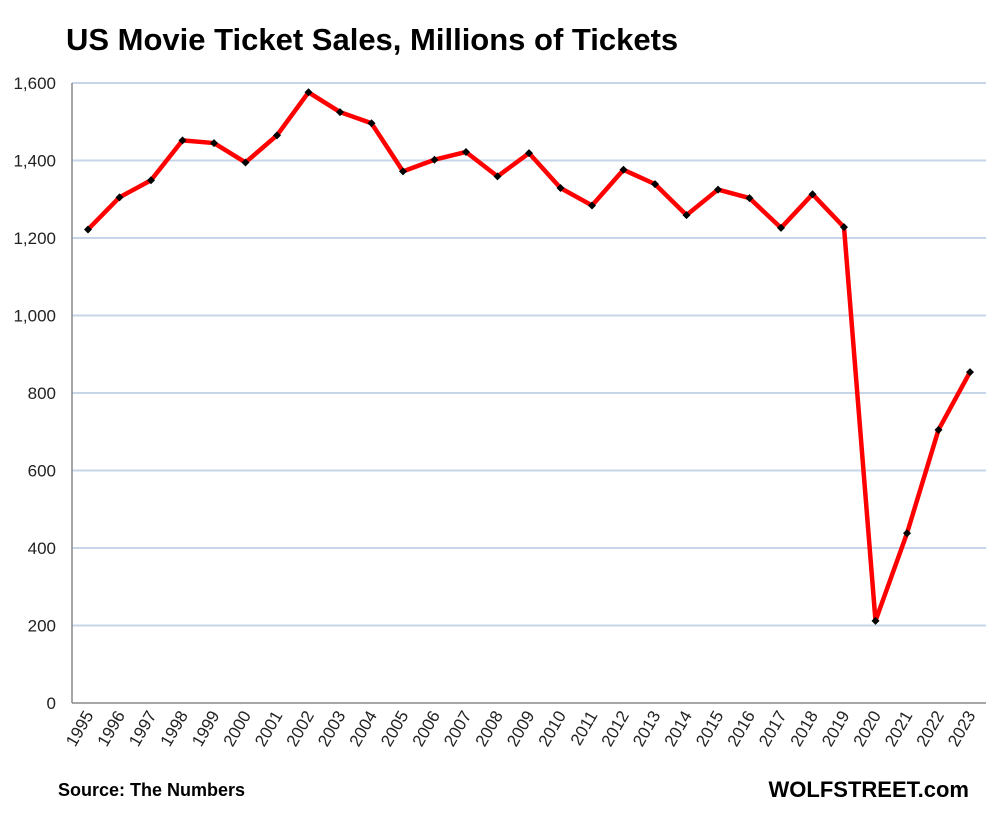  What do you see at coordinates (152, 790) in the screenshot?
I see `source-note: Source: The Numbers` at bounding box center [152, 790].